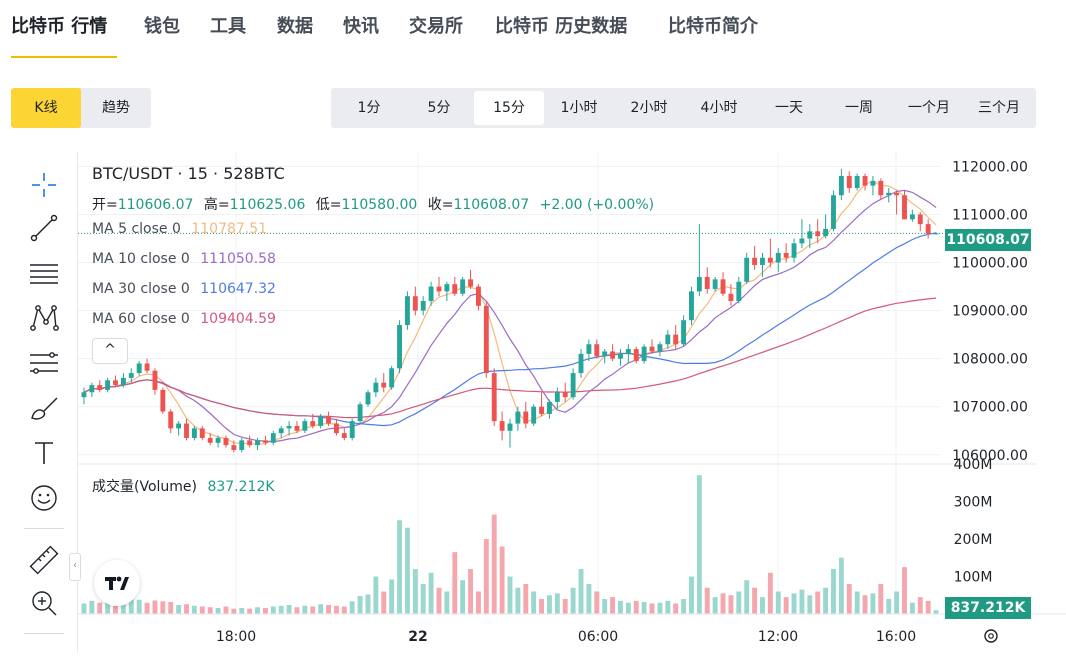 Image resolution: width=1066 pixels, height=670 pixels. Describe the element at coordinates (683, 108) in the screenshot. I see `interval-selector: 1分 5分 15分 1小时 2小时 4小时 一天 一周 一个月 三个月` at that location.